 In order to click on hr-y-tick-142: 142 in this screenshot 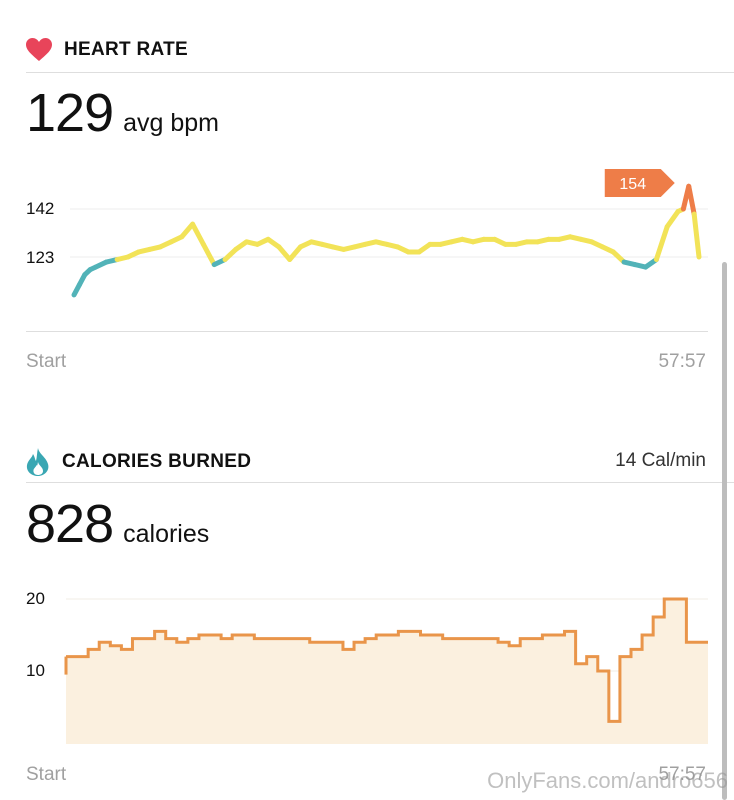, I will do `click(40, 208)`.